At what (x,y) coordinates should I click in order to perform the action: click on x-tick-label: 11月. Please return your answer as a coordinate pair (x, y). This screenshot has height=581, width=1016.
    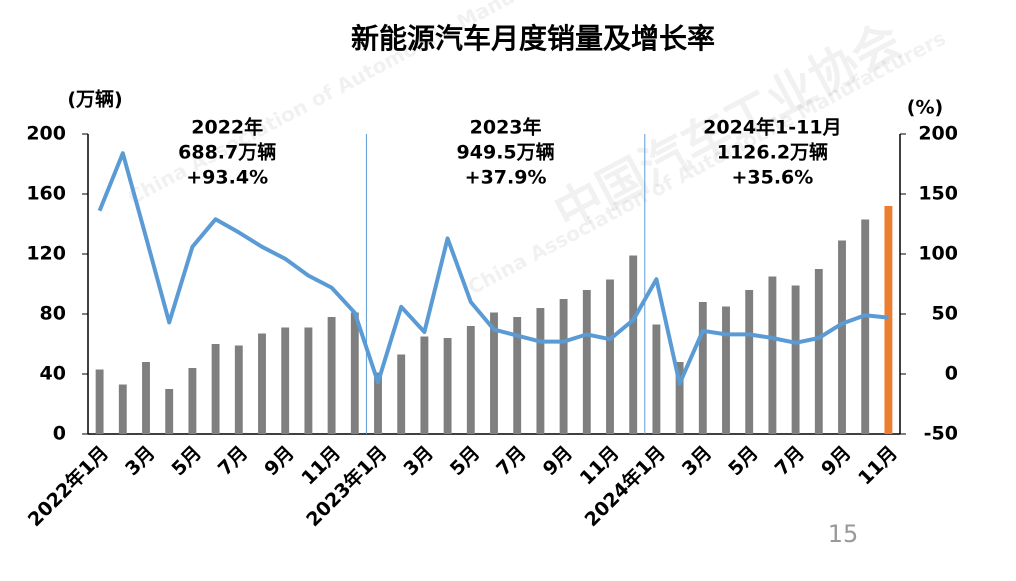
    Looking at the image, I should click on (878, 466).